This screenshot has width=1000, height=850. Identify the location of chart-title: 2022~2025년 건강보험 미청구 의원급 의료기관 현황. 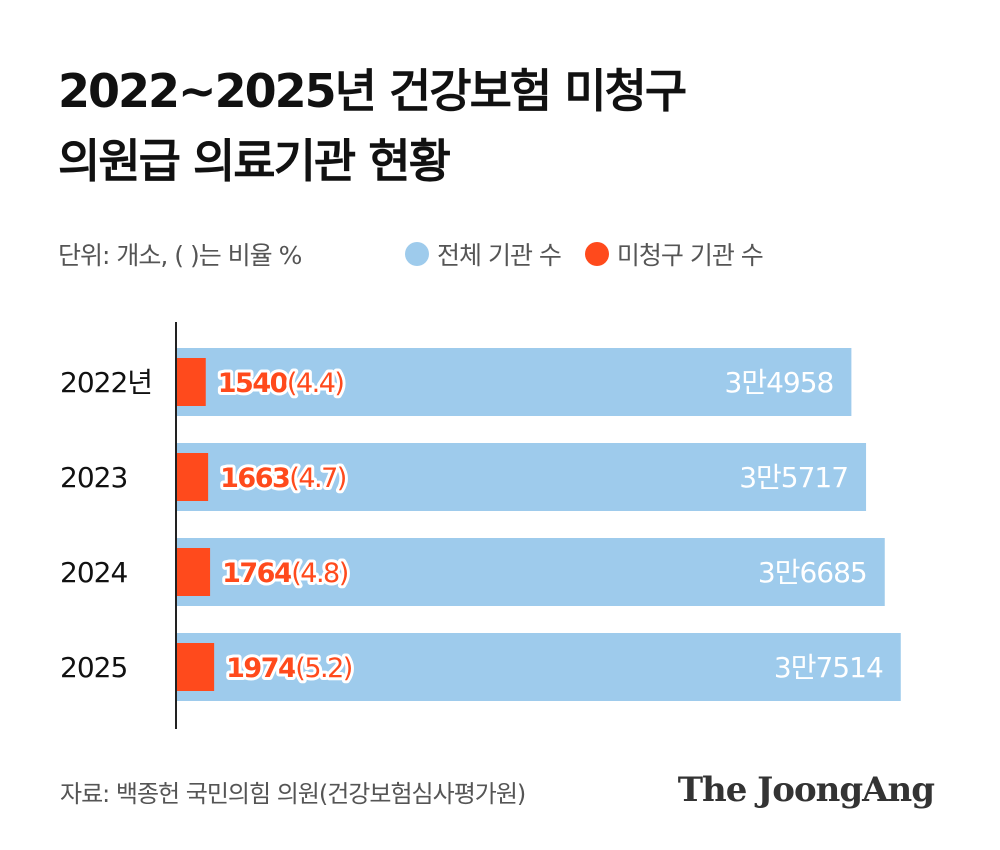
(372, 126).